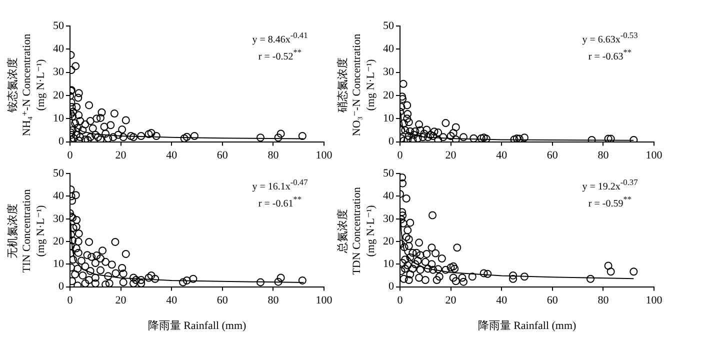 The width and height of the screenshot is (708, 340). I want to click on annotation: y = 6.63x$^{-0.53}$, so click(610, 38).